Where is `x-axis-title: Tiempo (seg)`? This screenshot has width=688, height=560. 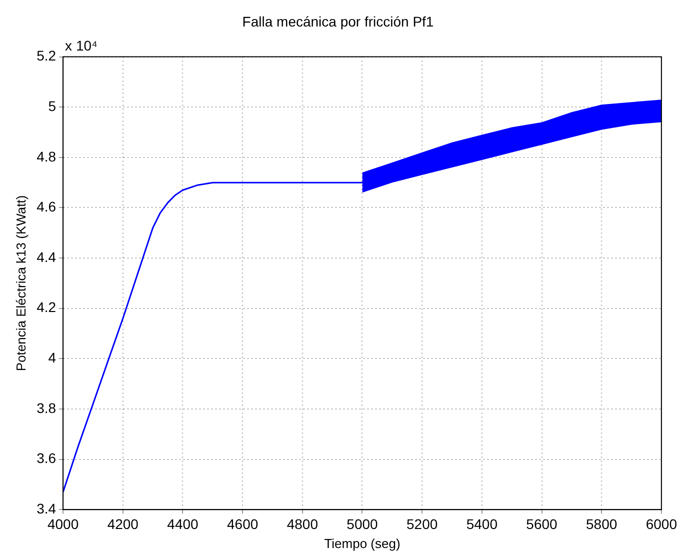 x-axis-title: Tiempo (seg) is located at coordinates (362, 543).